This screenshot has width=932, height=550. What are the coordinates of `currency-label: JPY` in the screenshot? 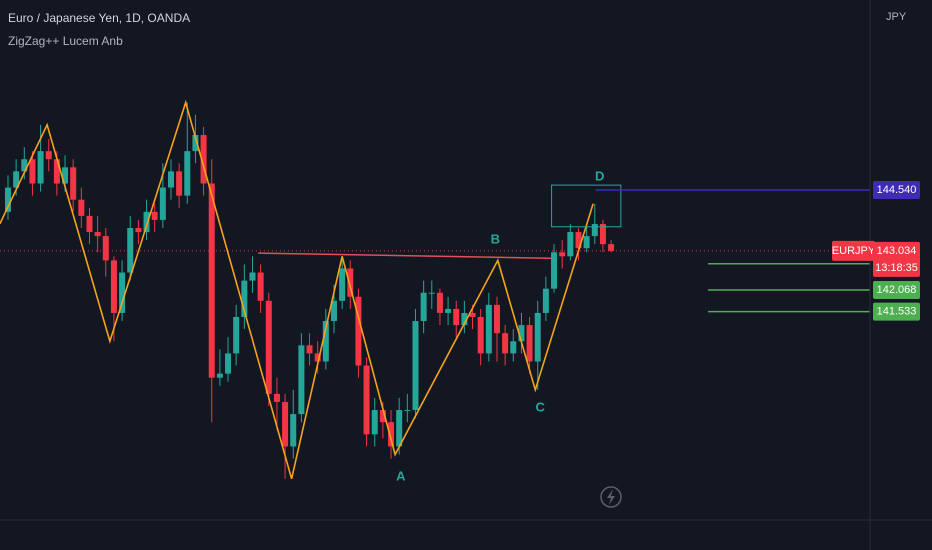 It's located at (896, 17).